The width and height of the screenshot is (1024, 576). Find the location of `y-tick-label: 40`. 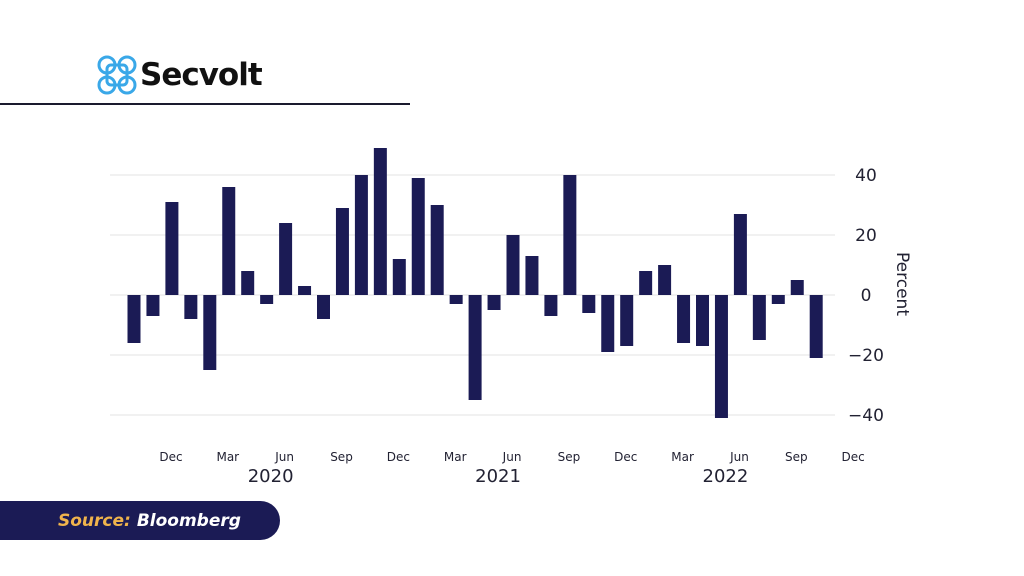

y-tick-label: 40 is located at coordinates (866, 176).